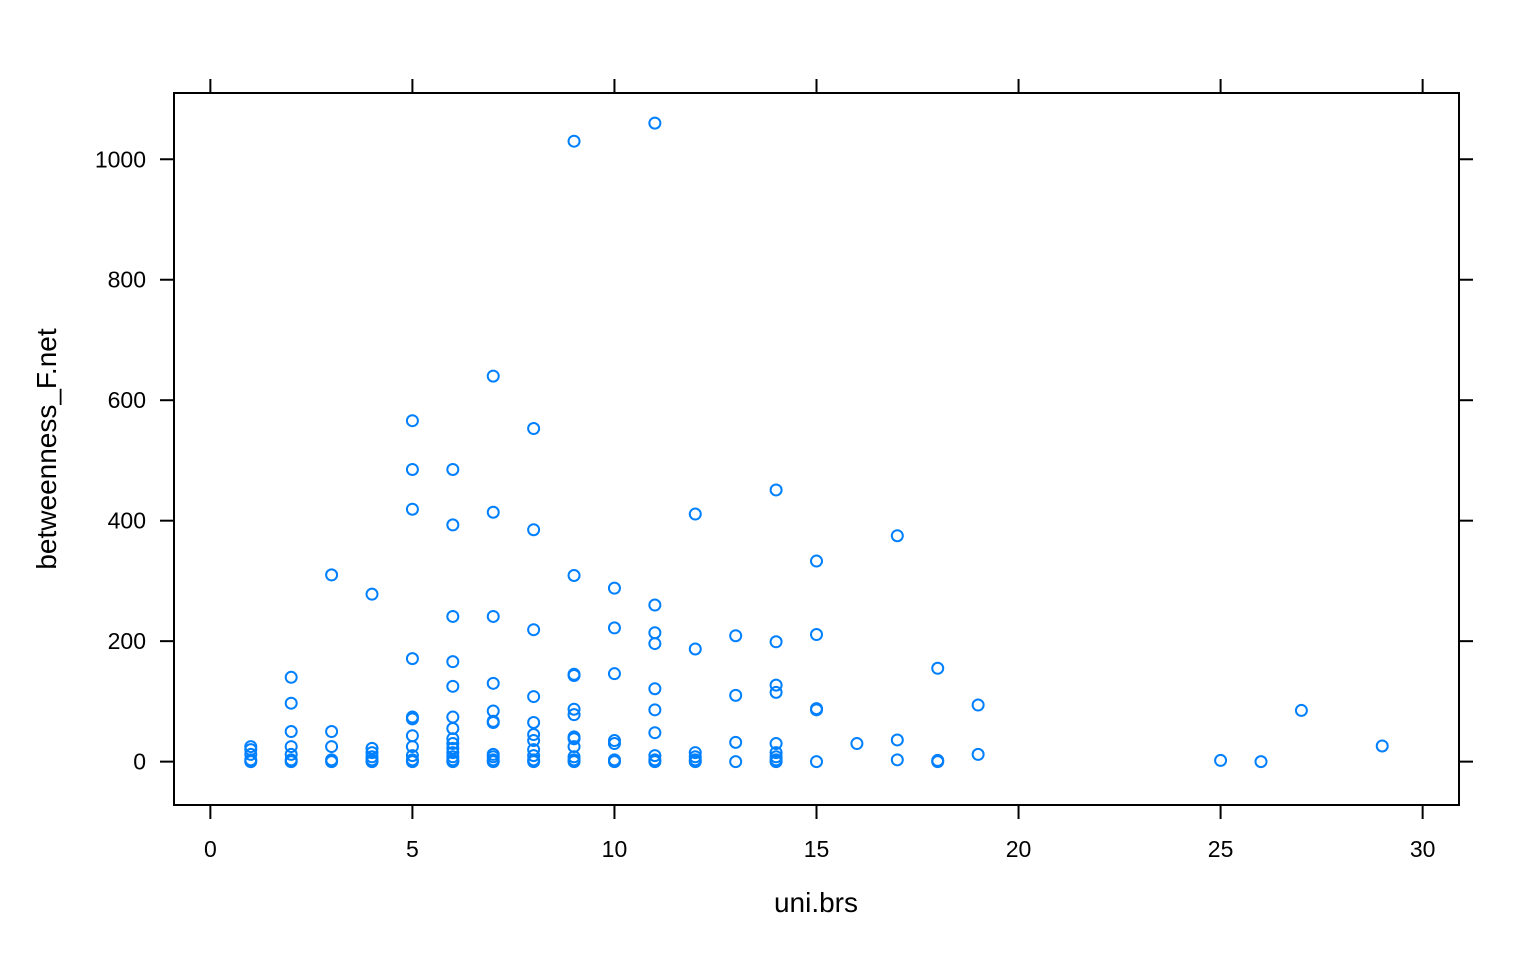 Image resolution: width=1536 pixels, height=965 pixels. I want to click on y-axis-label: betweenness_F.net, so click(46, 449).